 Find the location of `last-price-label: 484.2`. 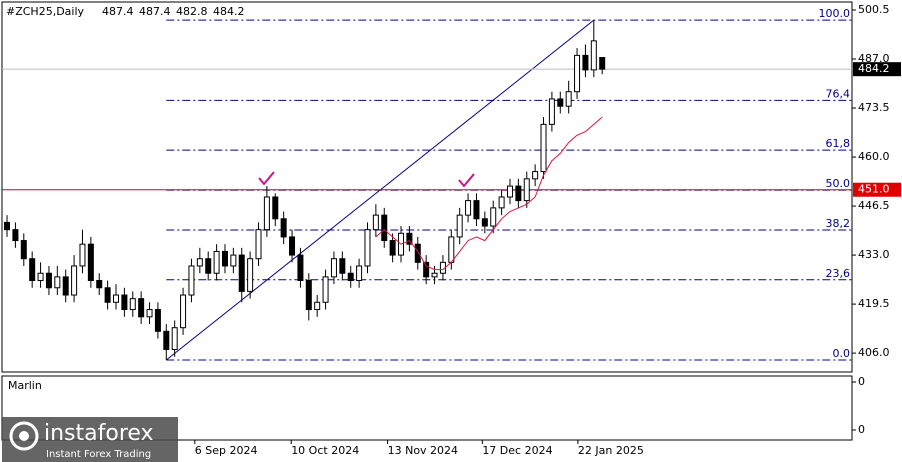

last-price-label: 484.2 is located at coordinates (874, 68).